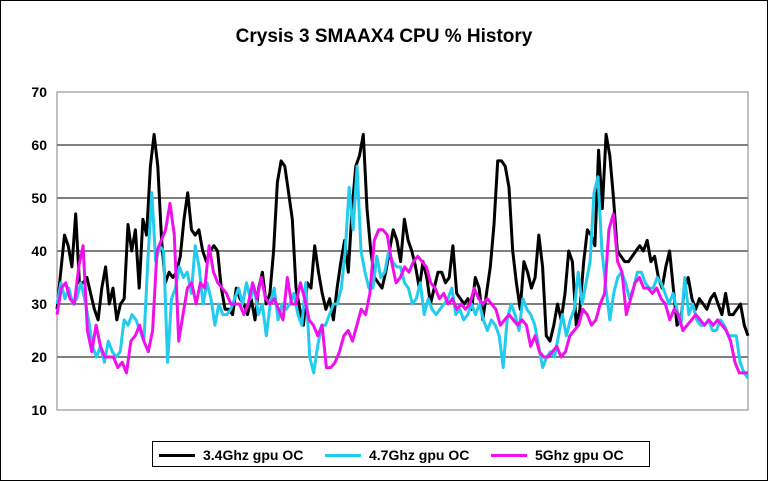  Describe the element at coordinates (39, 198) in the screenshot. I see `y-tick-label: 50` at that location.